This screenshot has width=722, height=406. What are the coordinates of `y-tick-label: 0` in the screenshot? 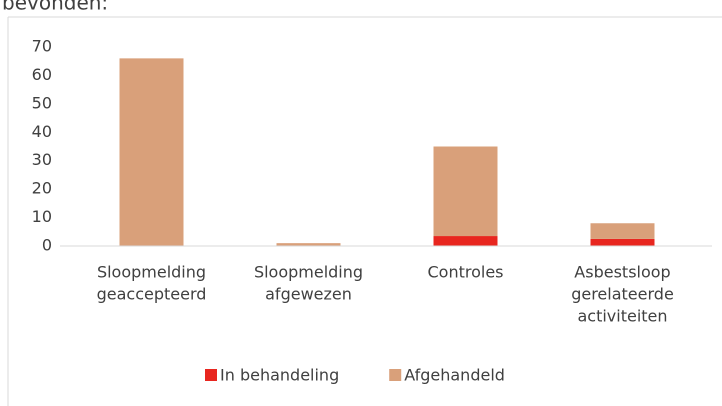 It's located at (47, 245).